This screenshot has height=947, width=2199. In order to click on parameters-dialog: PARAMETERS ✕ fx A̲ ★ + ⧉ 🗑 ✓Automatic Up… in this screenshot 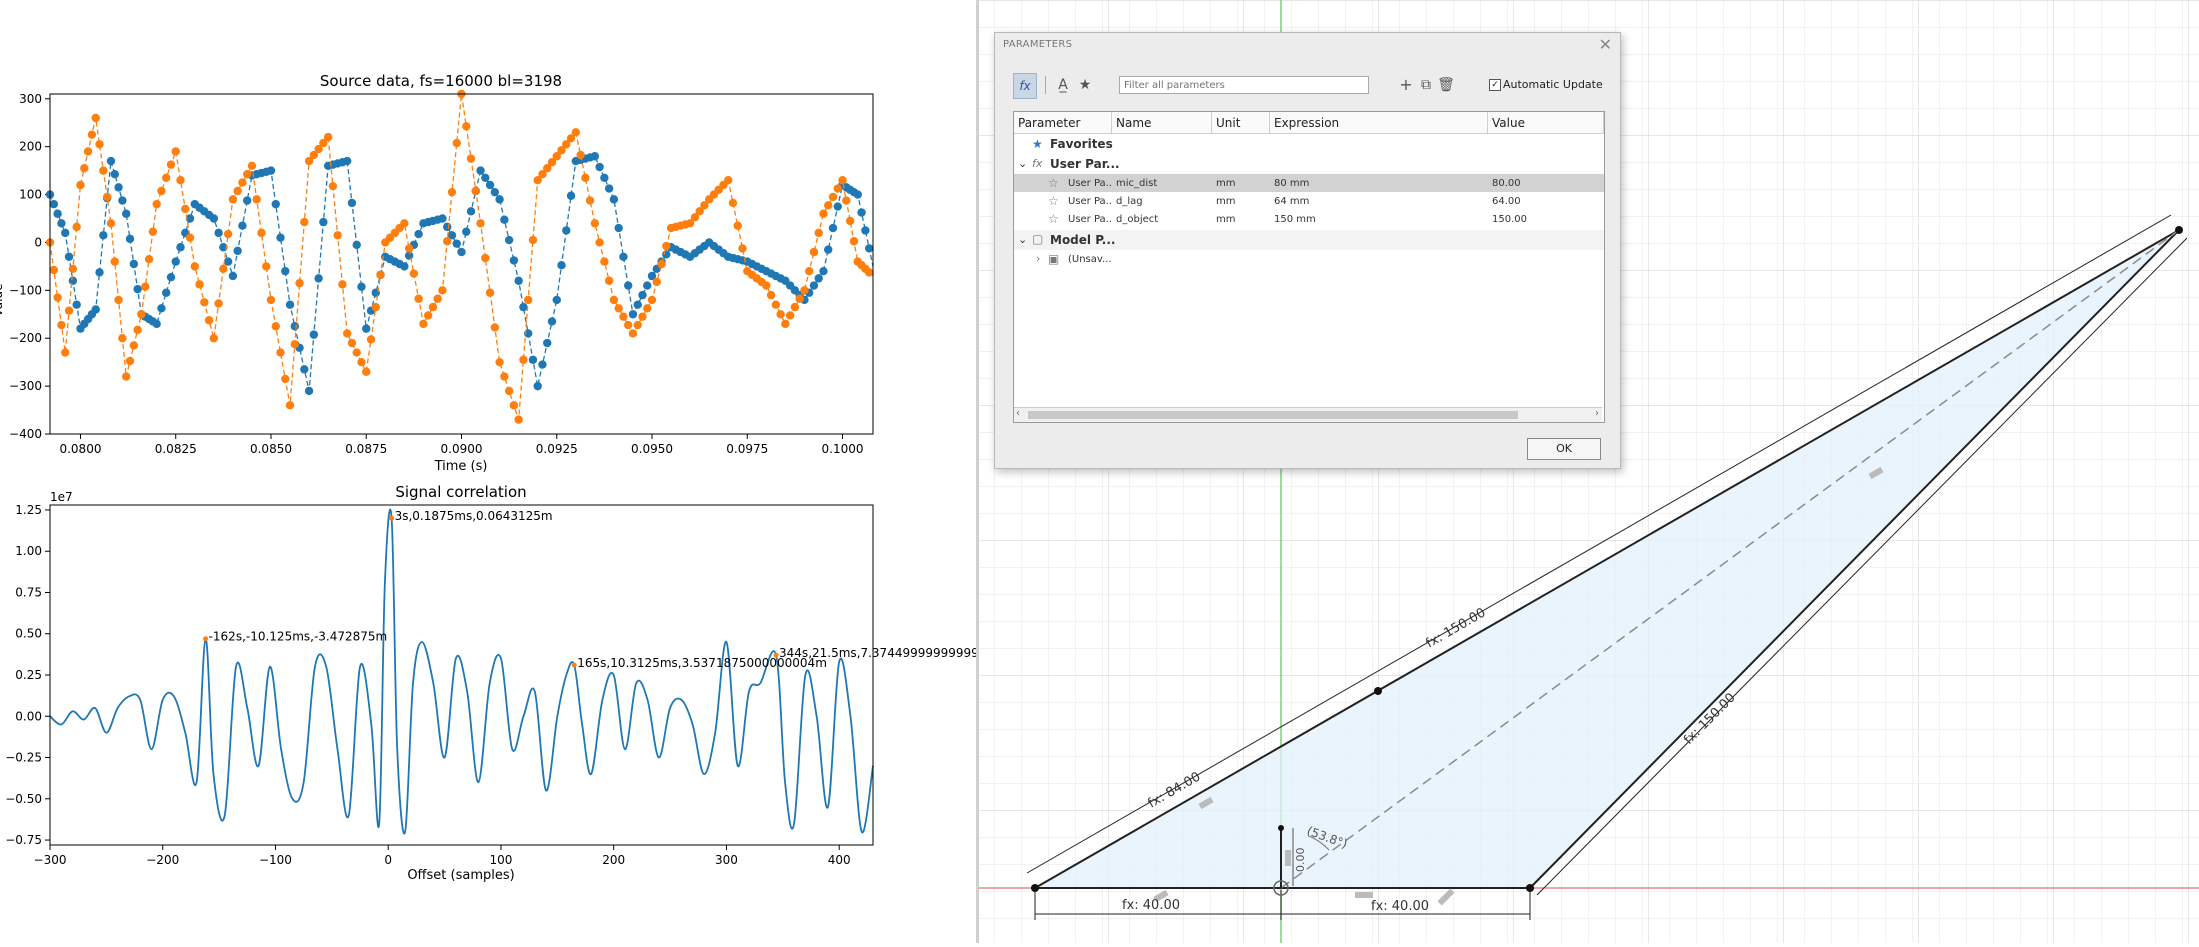, I will do `click(1307, 250)`.